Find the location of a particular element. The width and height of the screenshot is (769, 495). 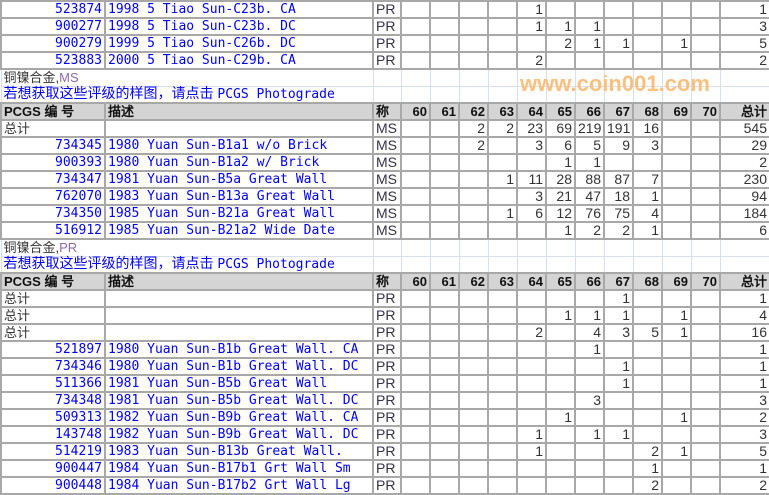

description-link: 1980 Yuan Sun-B1a2 w/ Brick is located at coordinates (239, 162).